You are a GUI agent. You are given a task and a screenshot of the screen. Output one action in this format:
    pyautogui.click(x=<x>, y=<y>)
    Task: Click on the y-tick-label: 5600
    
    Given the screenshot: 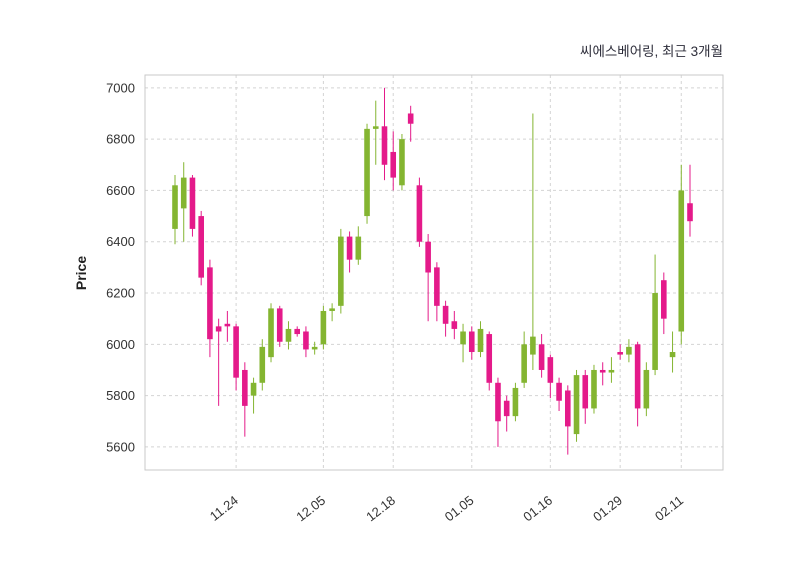 What is the action you would take?
    pyautogui.click(x=120, y=446)
    